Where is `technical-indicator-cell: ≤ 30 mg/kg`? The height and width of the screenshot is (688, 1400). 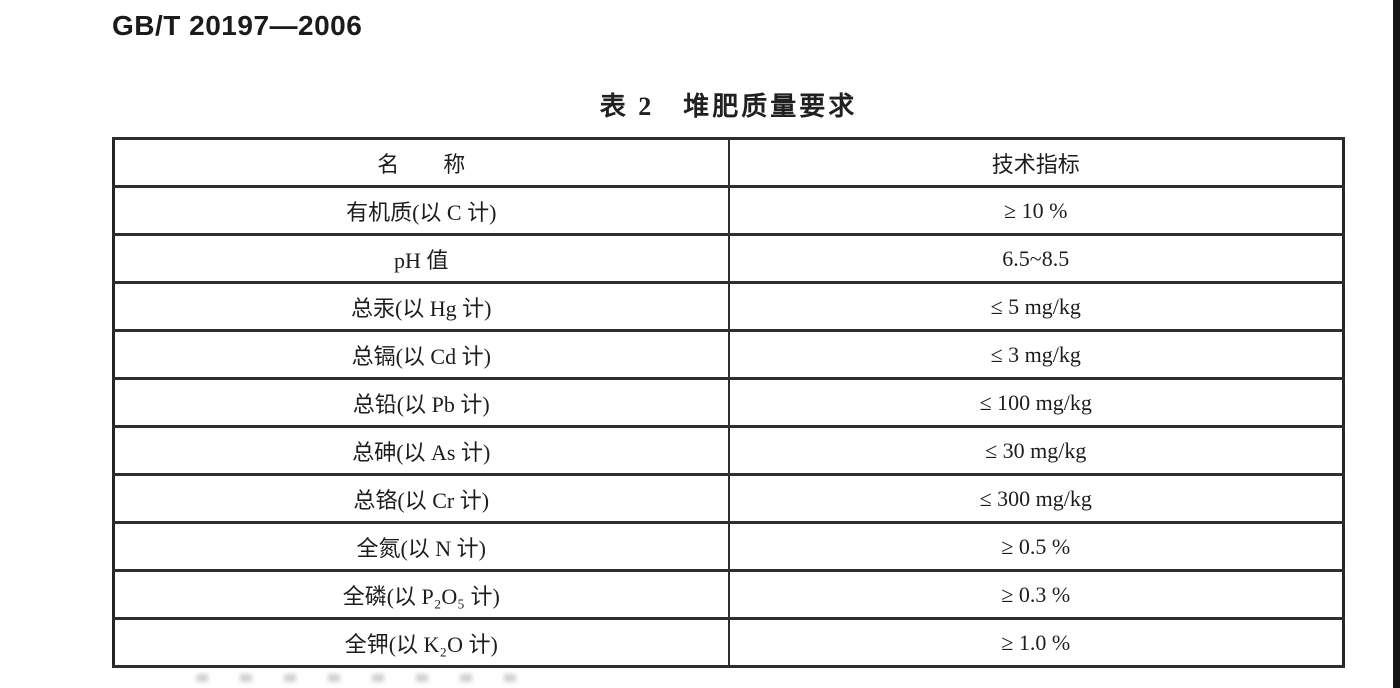 technical-indicator-cell: ≤ 30 mg/kg is located at coordinates (1036, 450).